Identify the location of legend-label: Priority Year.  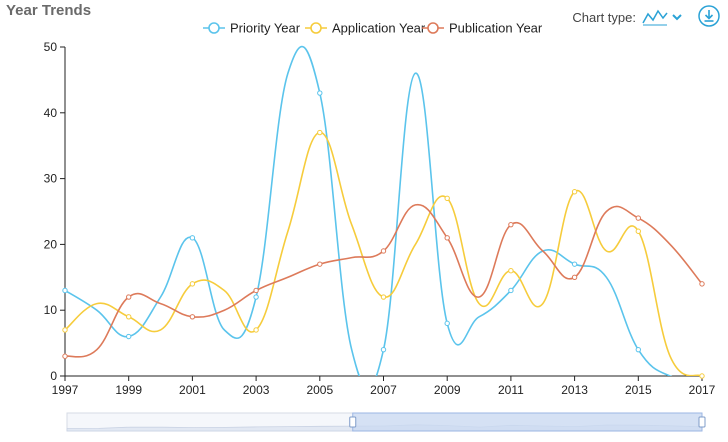
(265, 28).